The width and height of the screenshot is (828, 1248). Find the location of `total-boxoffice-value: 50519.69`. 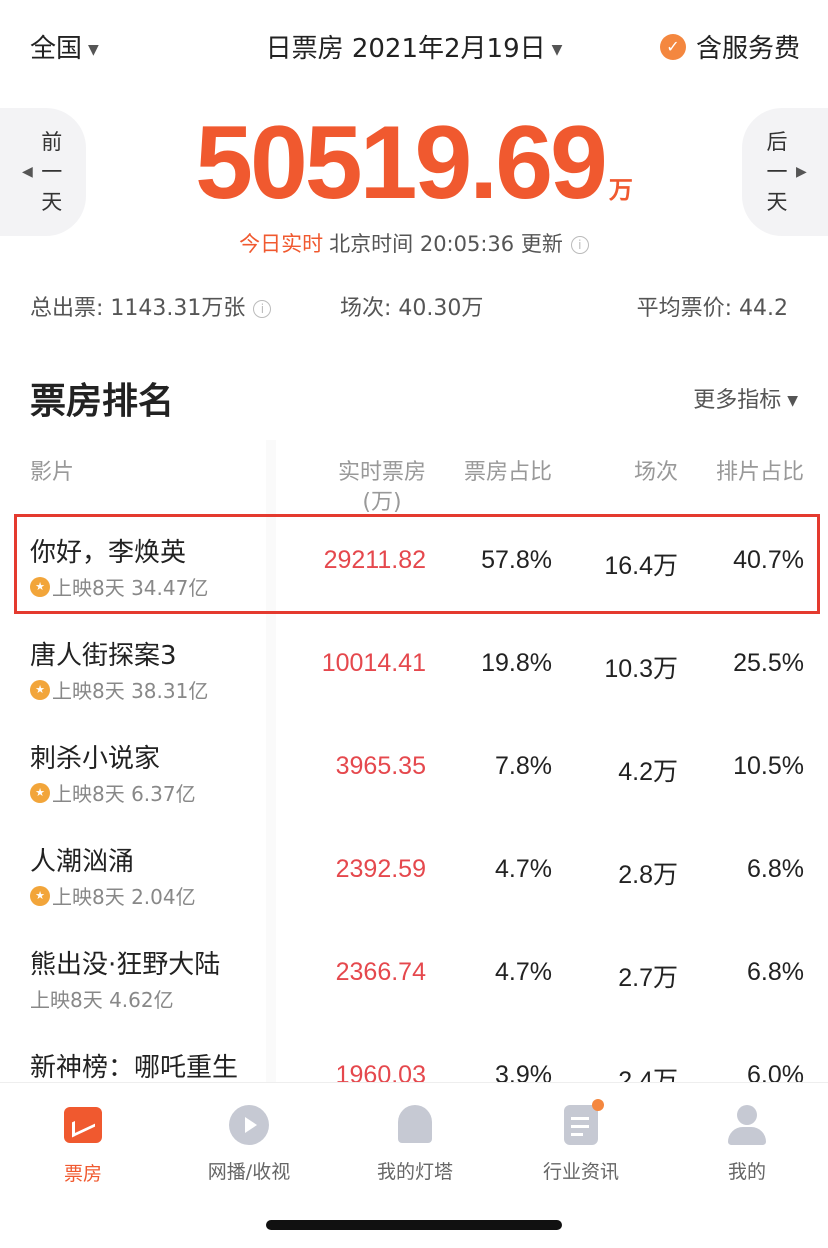

total-boxoffice-value: 50519.69 is located at coordinates (401, 163).